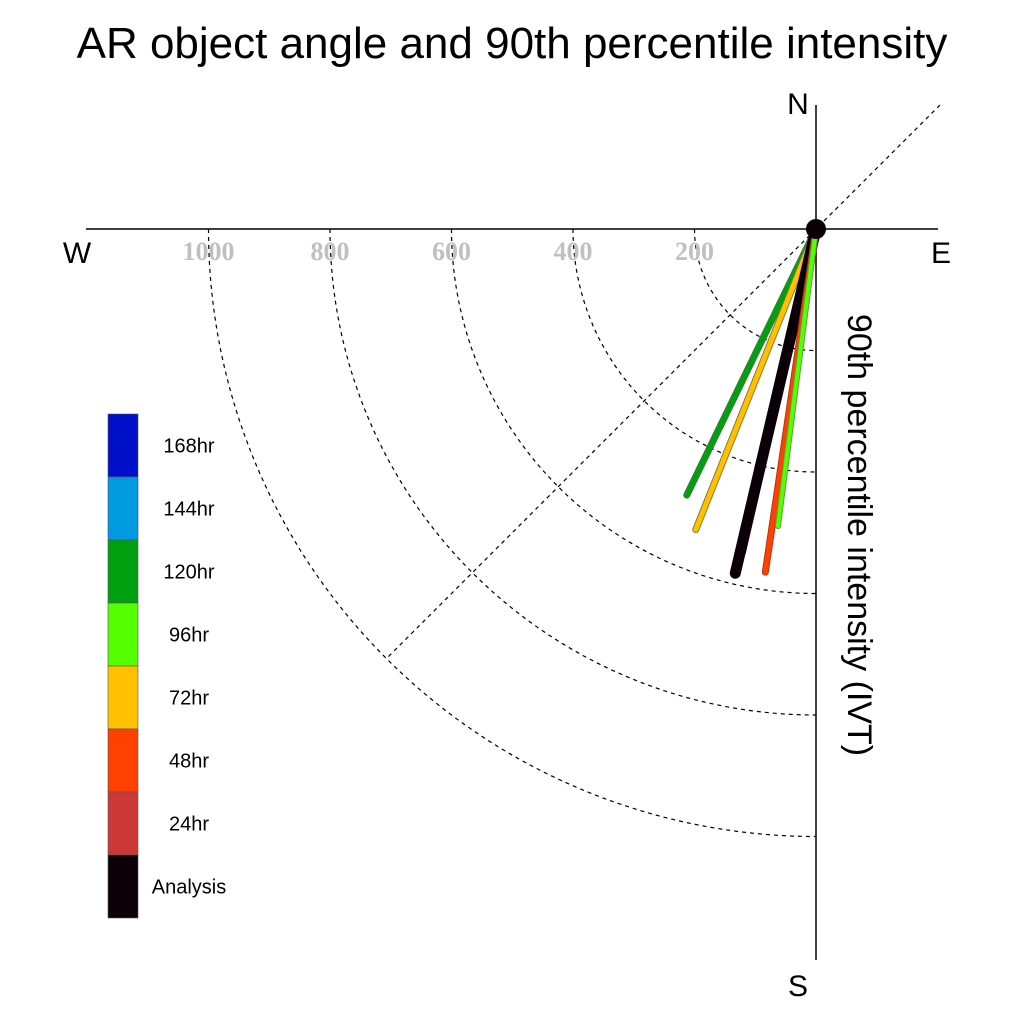  What do you see at coordinates (694, 251) in the screenshot?
I see `tick-label: 200` at bounding box center [694, 251].